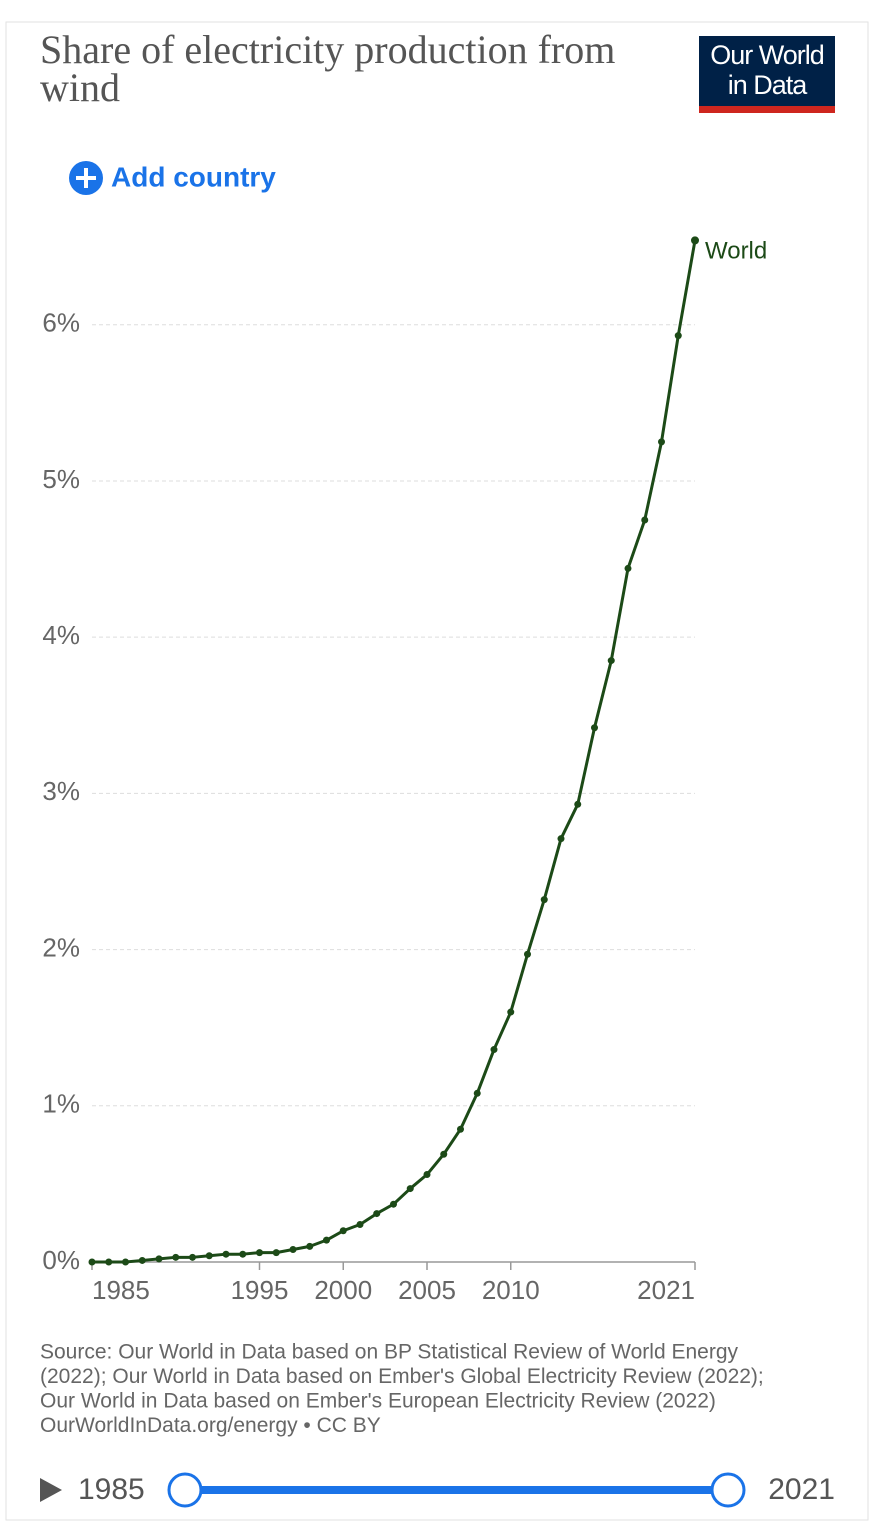 This screenshot has width=874, height=1536. Describe the element at coordinates (61, 947) in the screenshot. I see `y-tick-label: 2%` at that location.